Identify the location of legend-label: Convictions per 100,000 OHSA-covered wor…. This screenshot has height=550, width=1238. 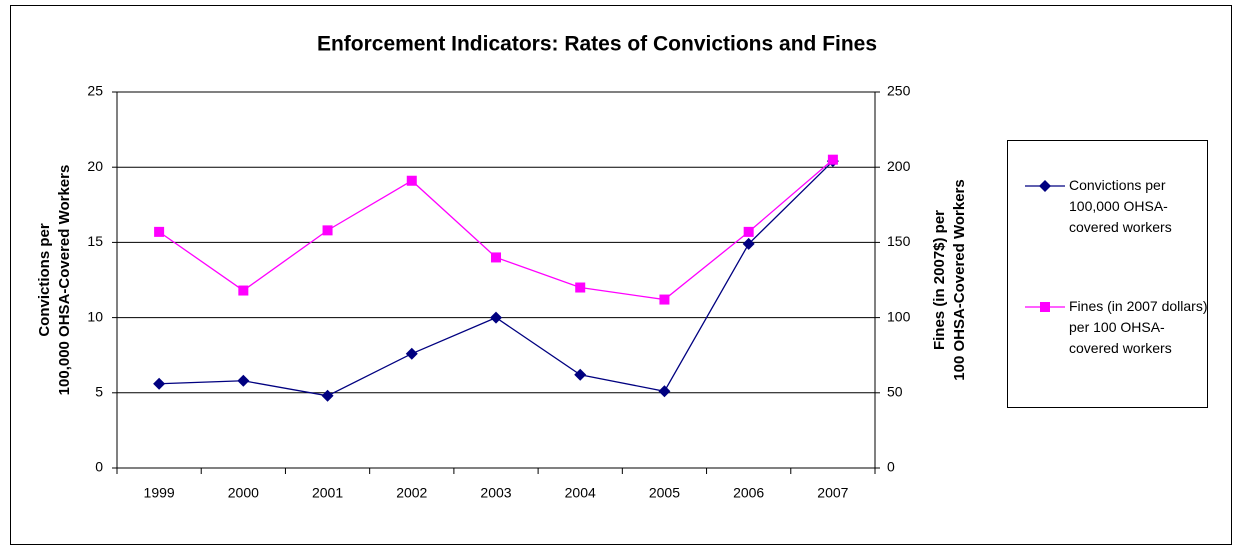
(1120, 206).